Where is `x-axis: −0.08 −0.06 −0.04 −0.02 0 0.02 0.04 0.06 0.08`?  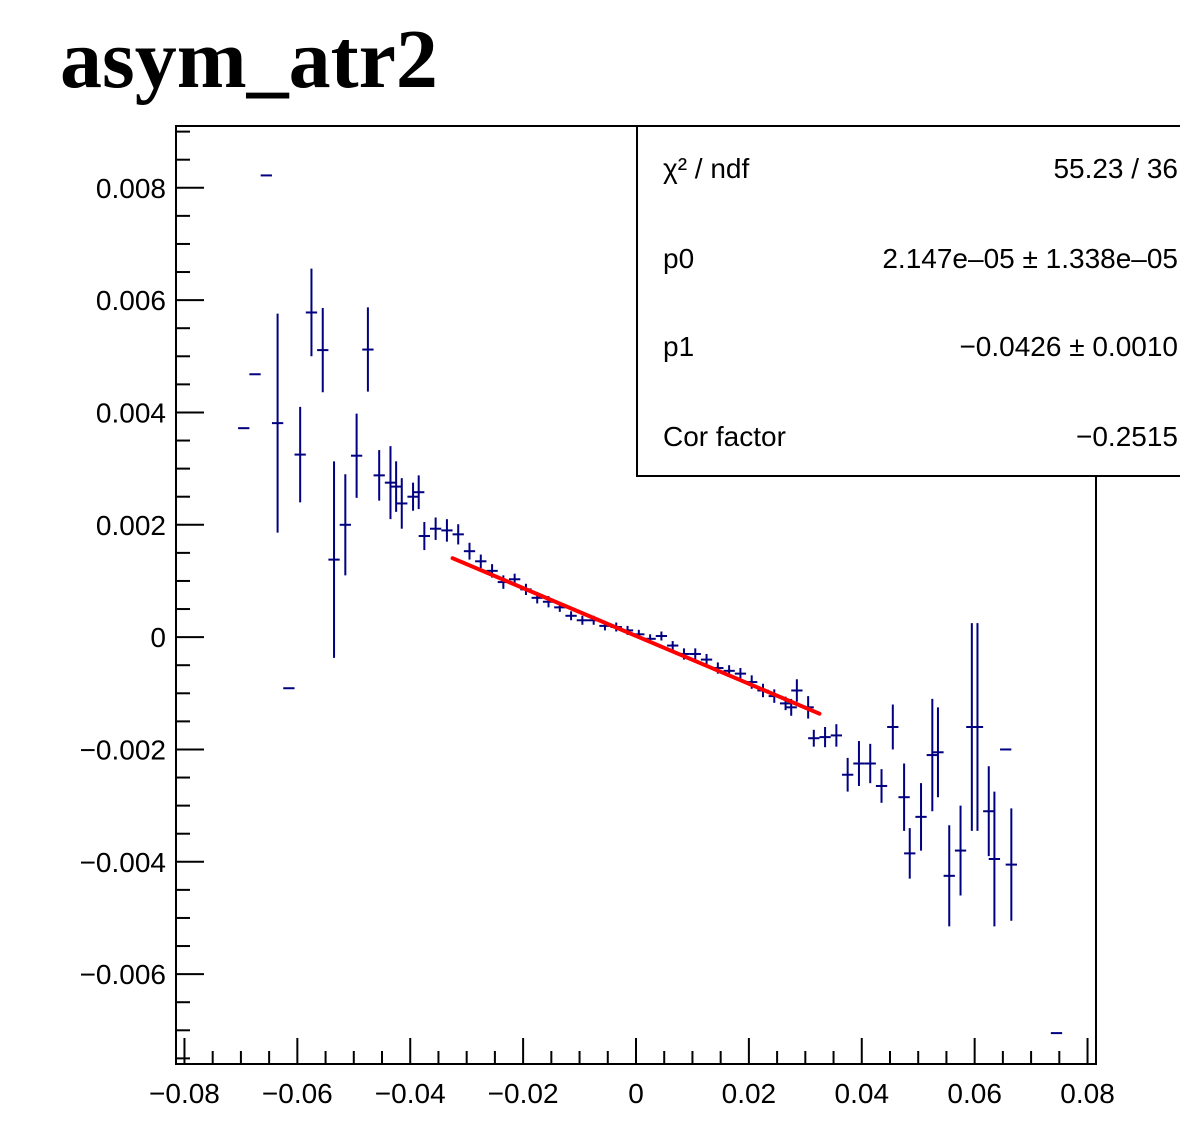 x-axis: −0.08 −0.06 −0.04 −0.02 0 0.02 0.04 0.06 0.08 is located at coordinates (632, 1073).